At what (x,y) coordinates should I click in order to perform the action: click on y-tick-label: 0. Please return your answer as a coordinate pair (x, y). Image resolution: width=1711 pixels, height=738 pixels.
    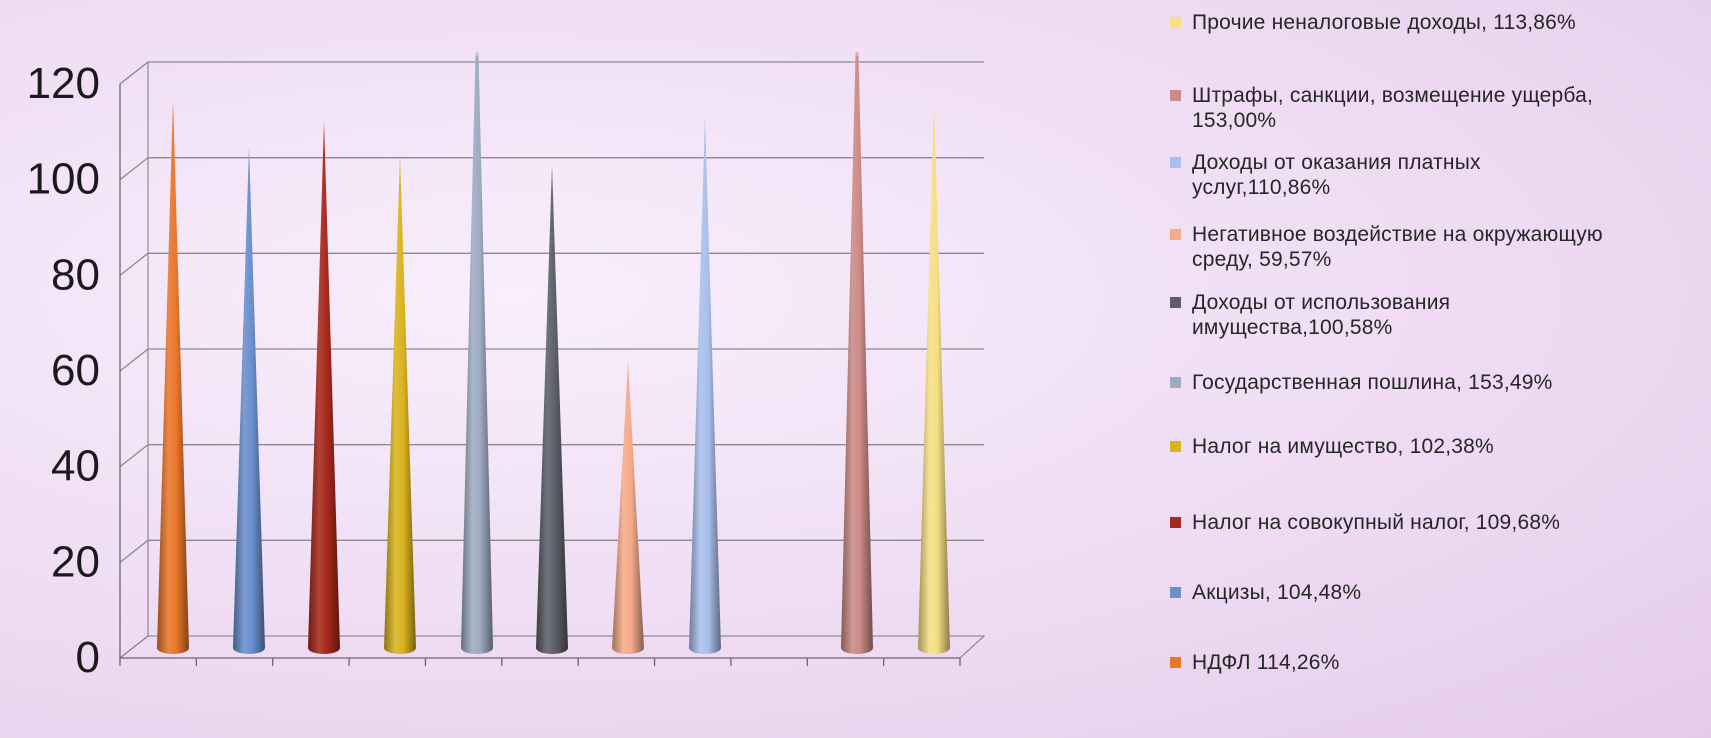
    Looking at the image, I should click on (88, 657).